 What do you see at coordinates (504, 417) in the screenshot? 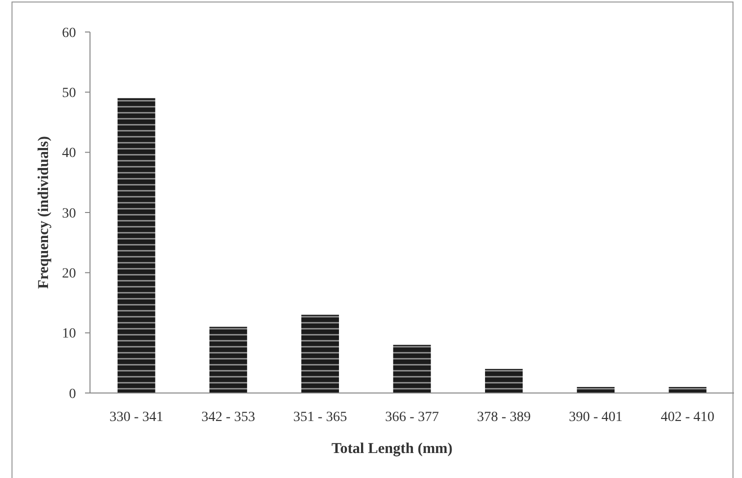
I see `x-tick-label: 378 - 389` at bounding box center [504, 417].